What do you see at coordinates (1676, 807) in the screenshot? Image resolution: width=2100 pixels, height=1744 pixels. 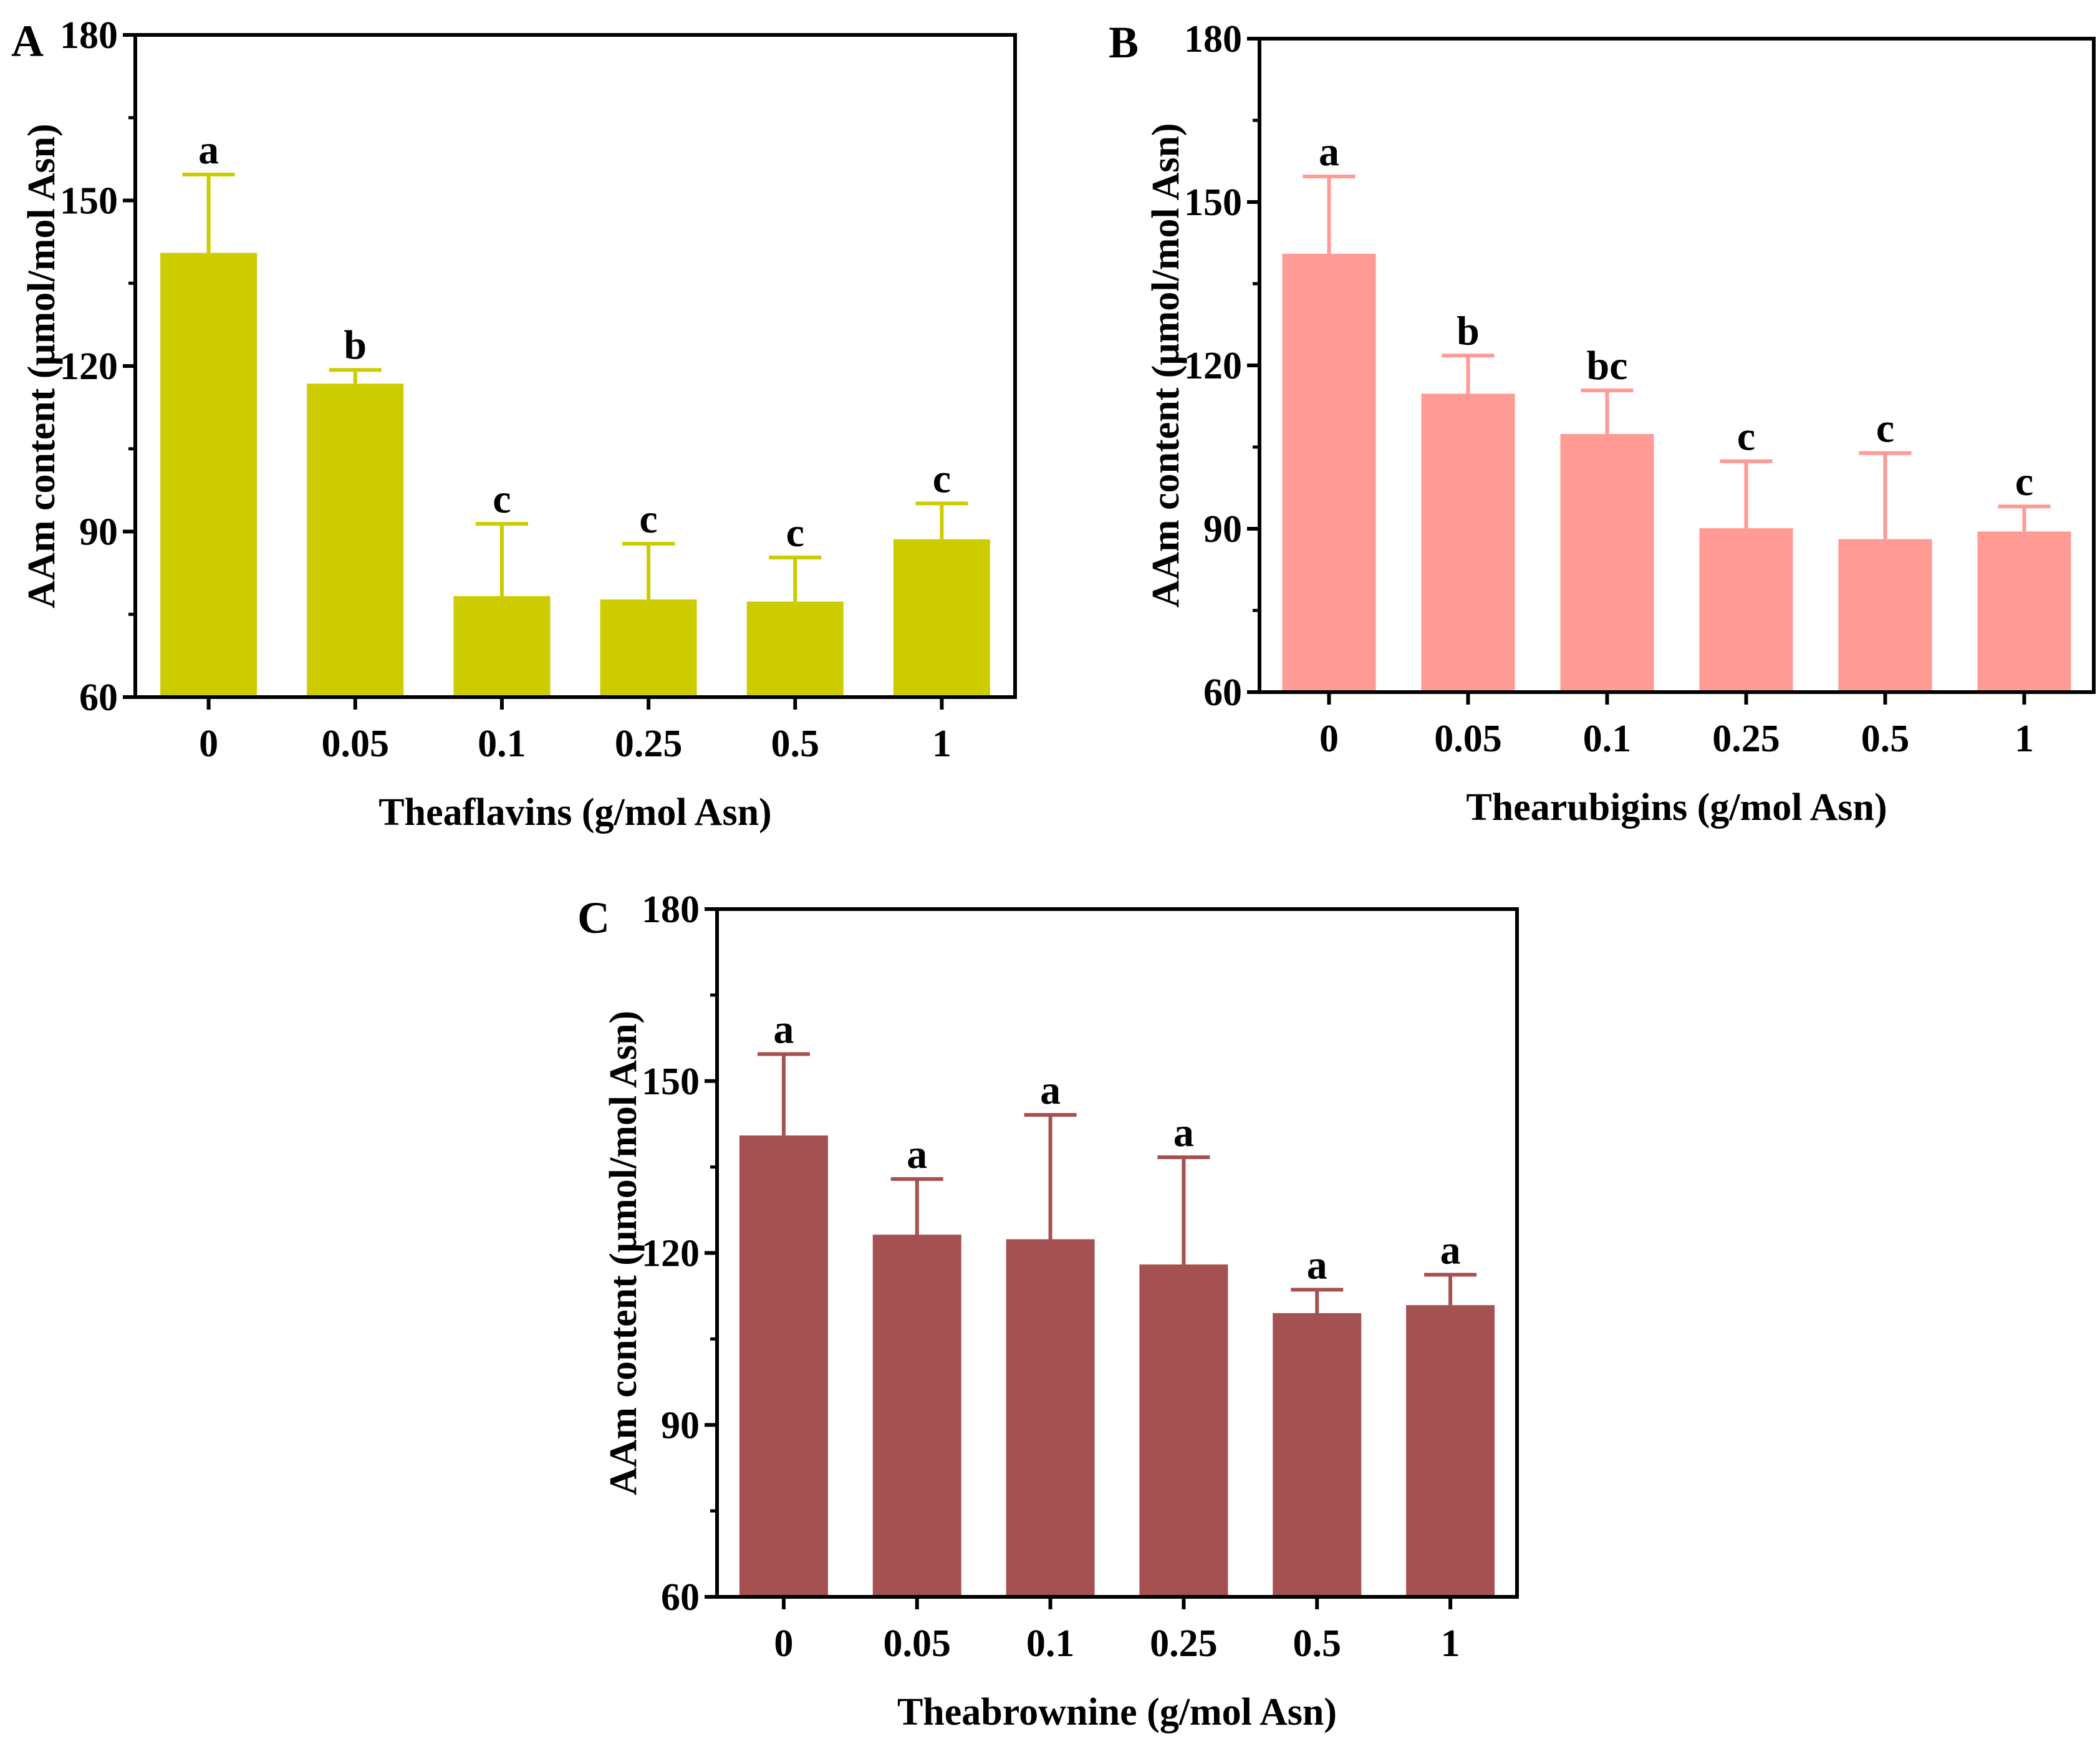 I see `x-axis-title: Thearubigins (g/mol Asn)` at bounding box center [1676, 807].